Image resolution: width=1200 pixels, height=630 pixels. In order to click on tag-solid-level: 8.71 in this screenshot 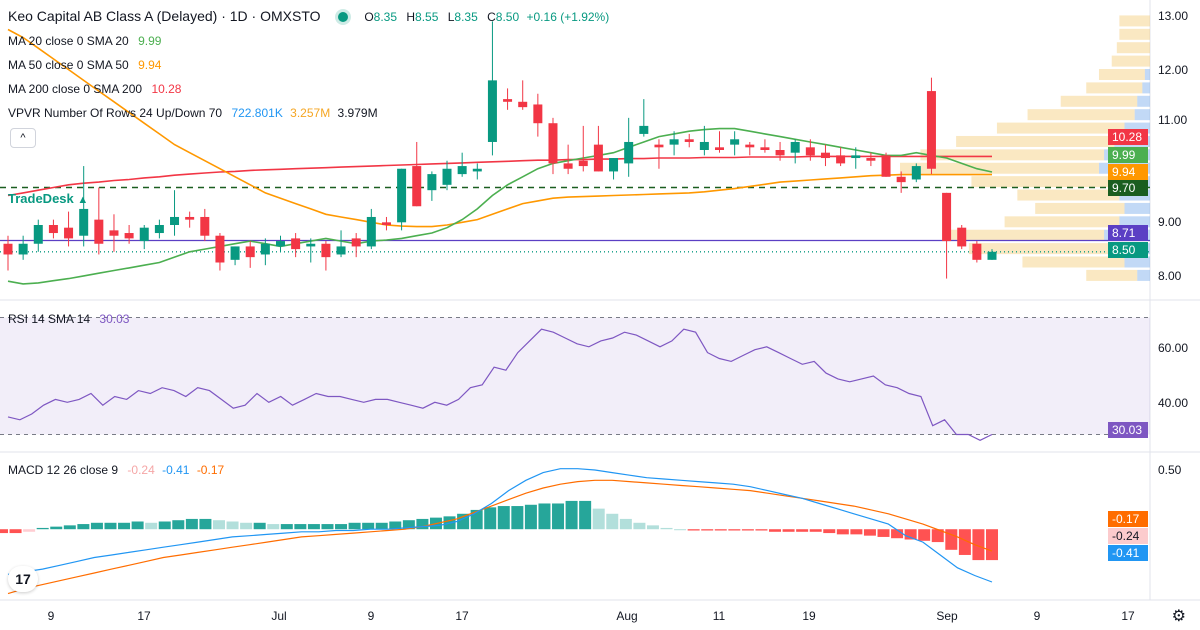, I will do `click(1128, 233)`.